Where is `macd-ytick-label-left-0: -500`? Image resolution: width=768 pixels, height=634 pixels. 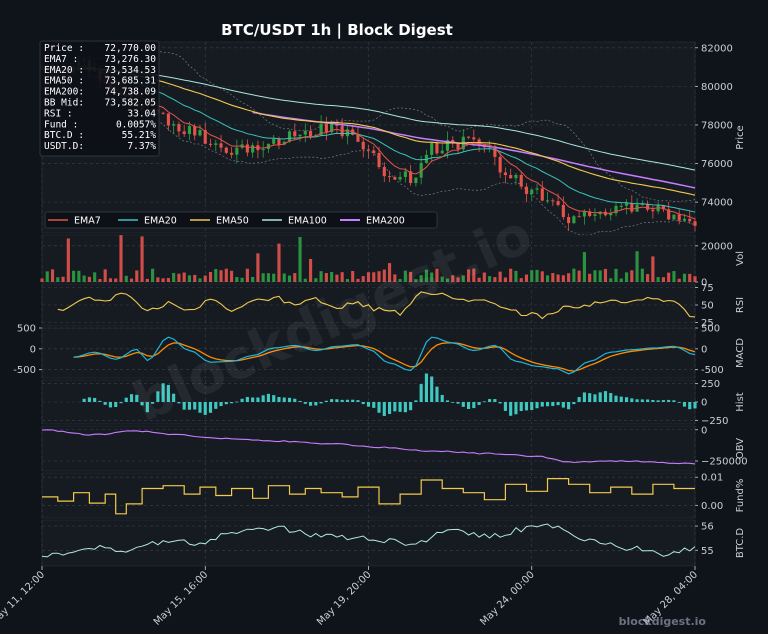 macd-ytick-label-left-0: -500 is located at coordinates (24, 370).